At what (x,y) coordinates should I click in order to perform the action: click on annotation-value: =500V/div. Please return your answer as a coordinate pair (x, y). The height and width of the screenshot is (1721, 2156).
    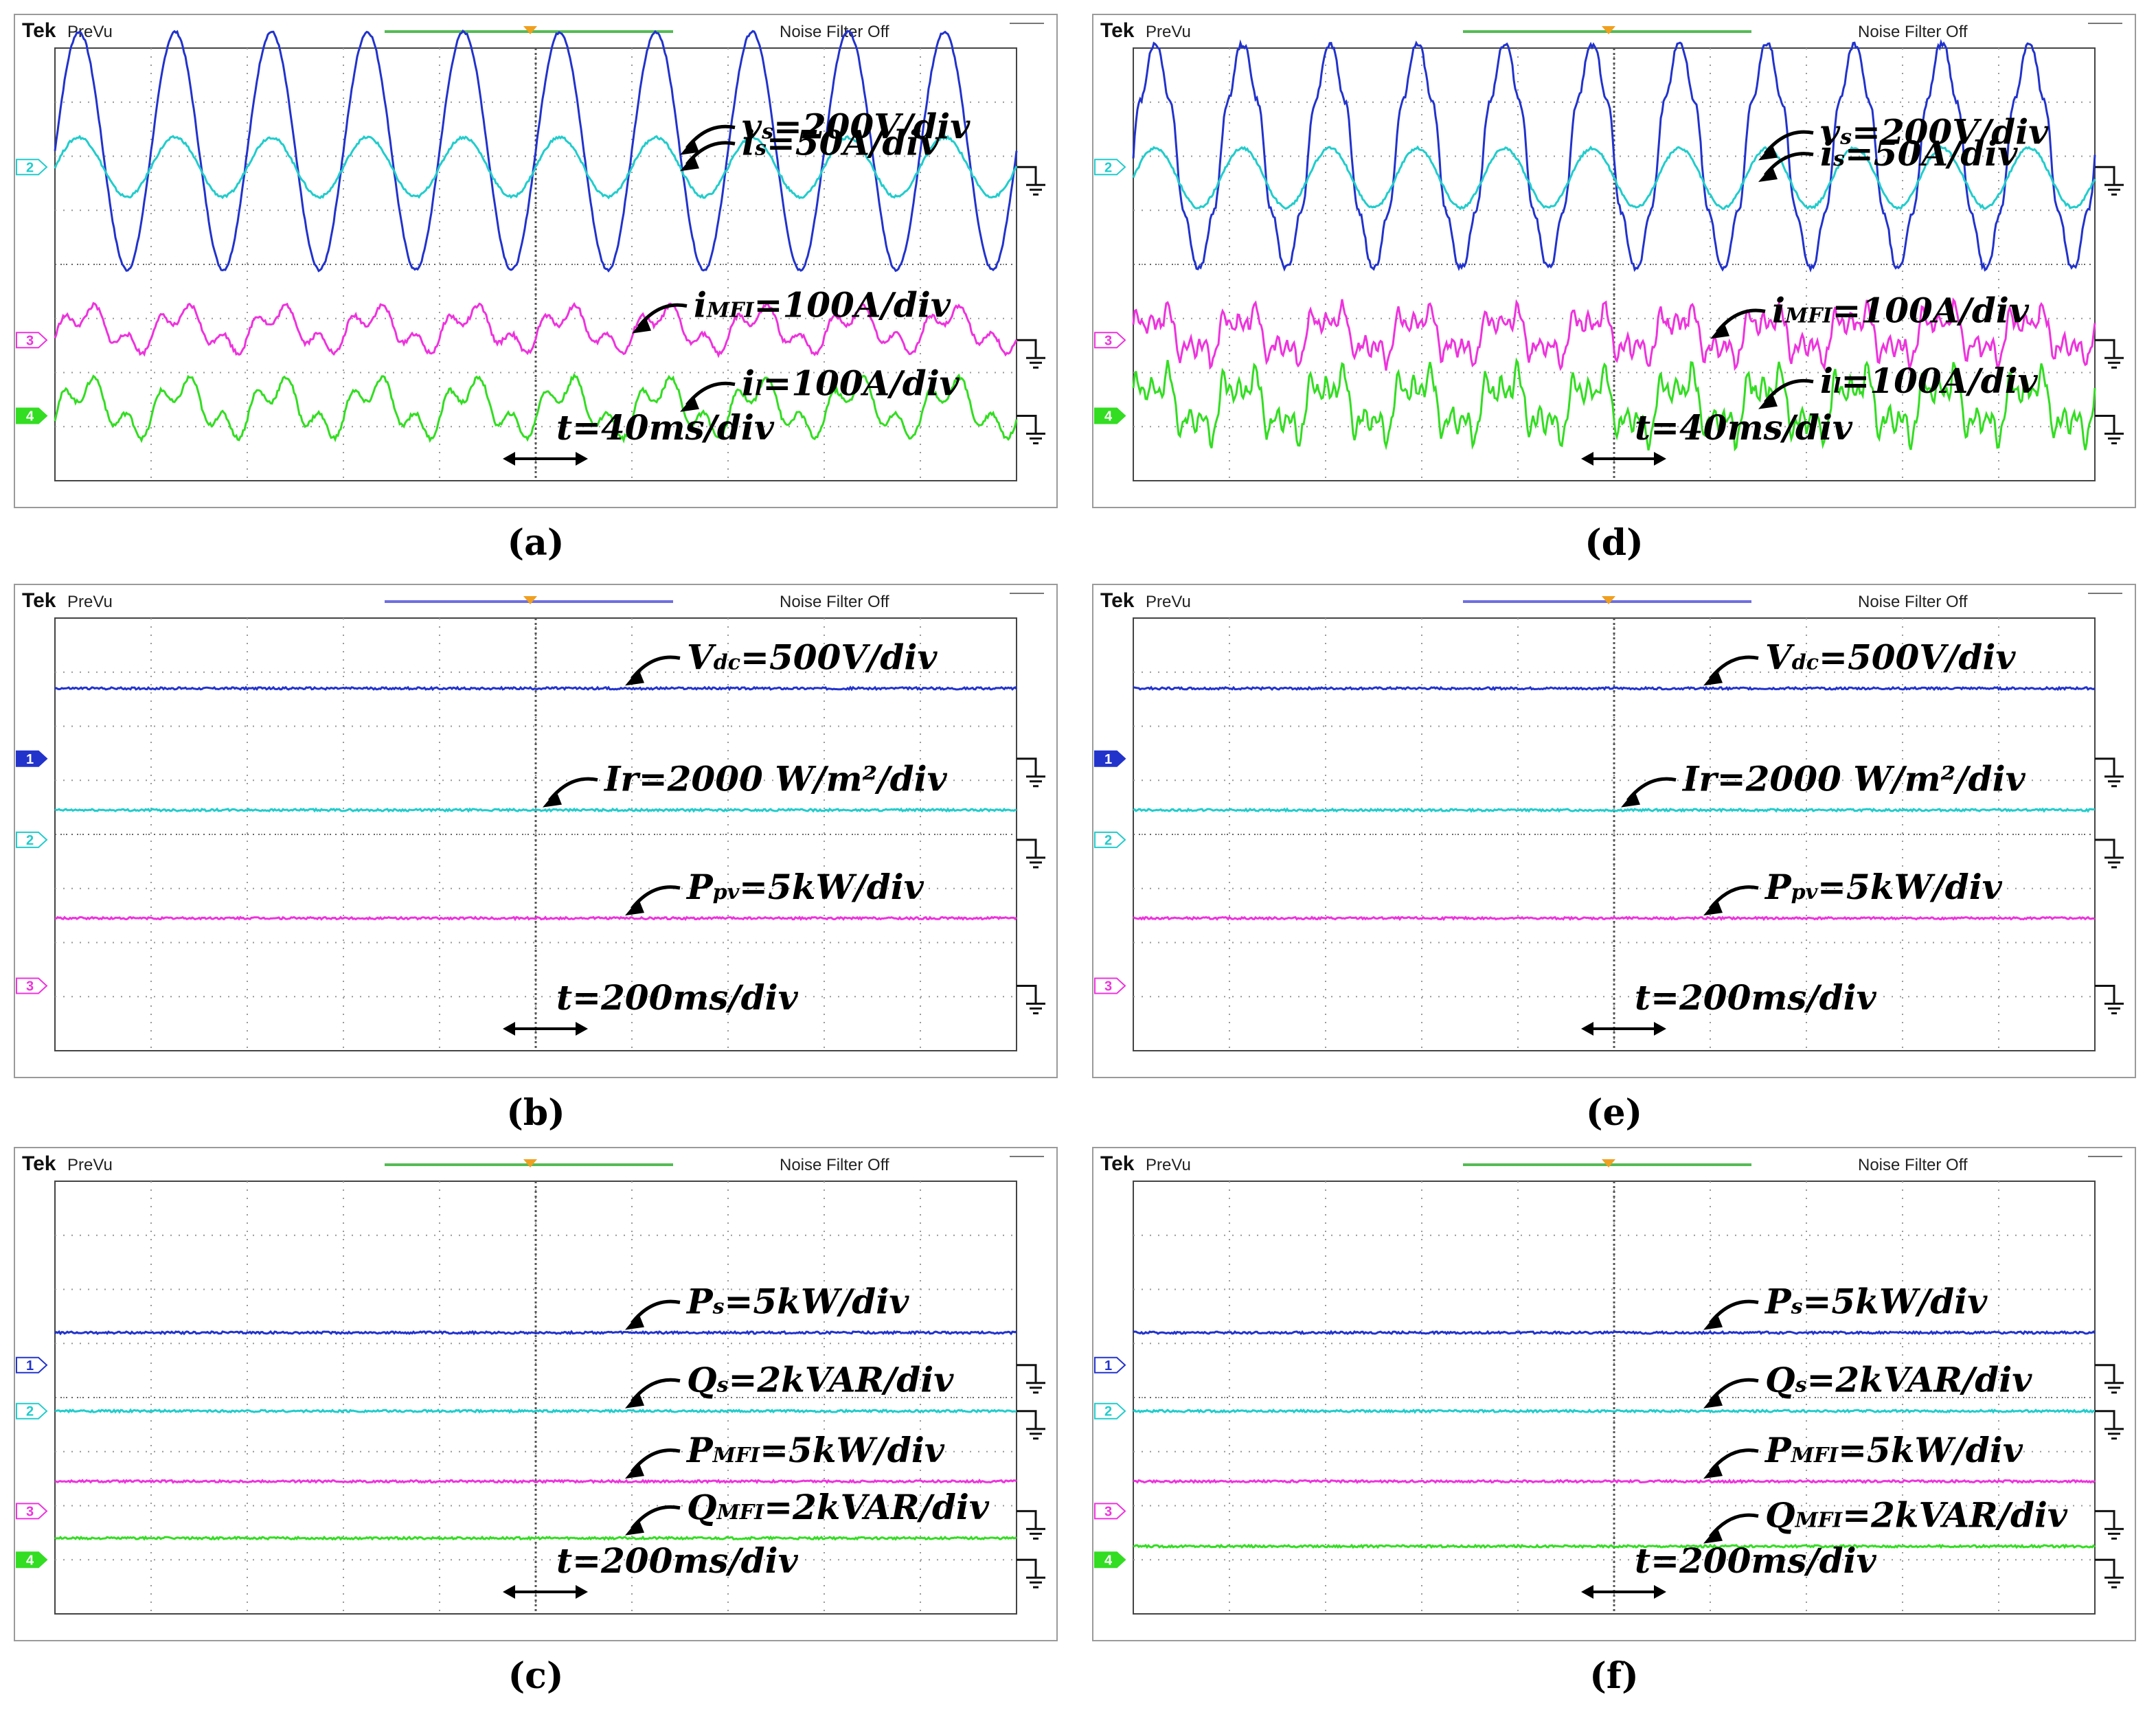
    Looking at the image, I should click on (839, 657).